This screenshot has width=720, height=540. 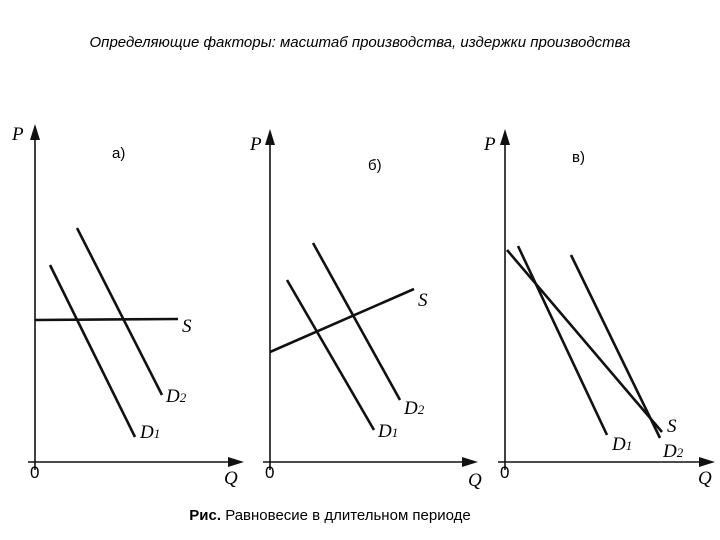 What do you see at coordinates (205, 515) in the screenshot?
I see `caption-prefix: Рис.` at bounding box center [205, 515].